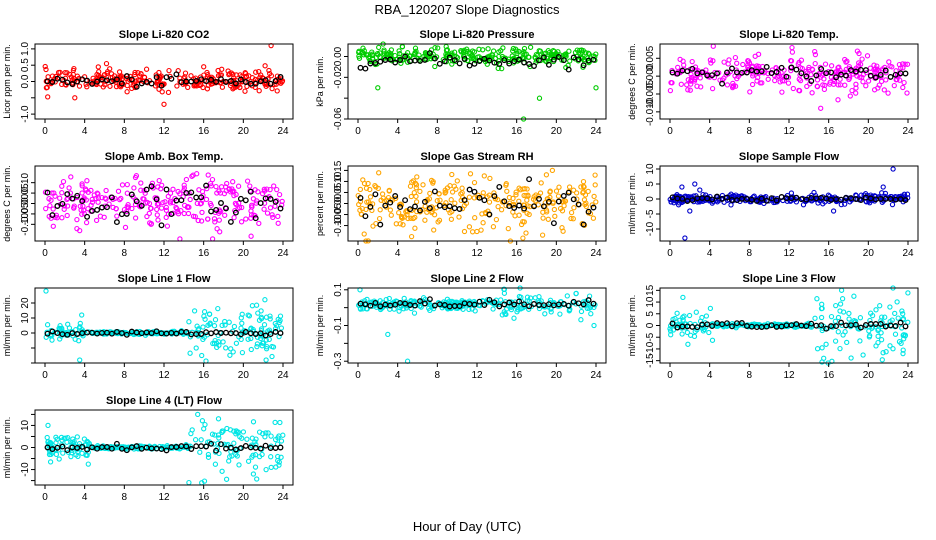  Describe the element at coordinates (650, 348) in the screenshot. I see `y-tick-label: -10` at that location.